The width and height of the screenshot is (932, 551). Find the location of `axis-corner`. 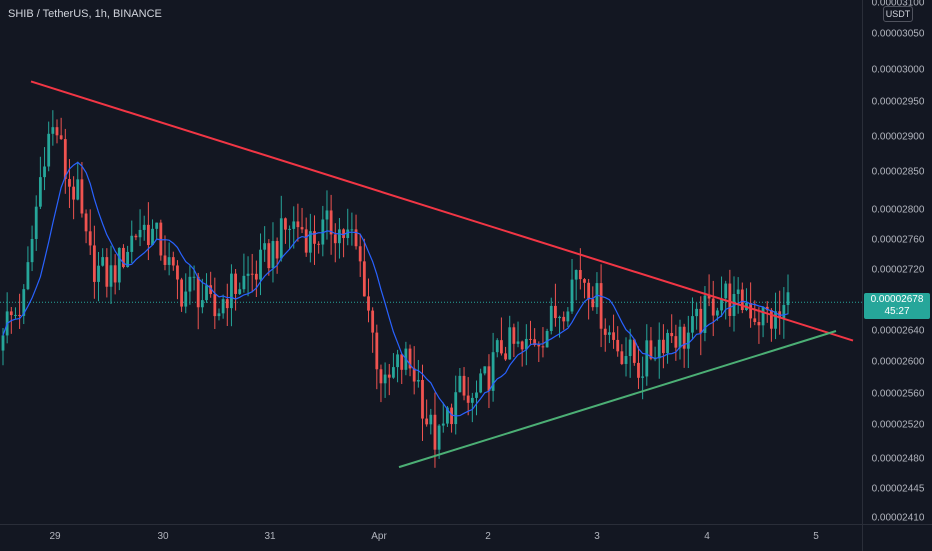

axis-corner is located at coordinates (897, 537).